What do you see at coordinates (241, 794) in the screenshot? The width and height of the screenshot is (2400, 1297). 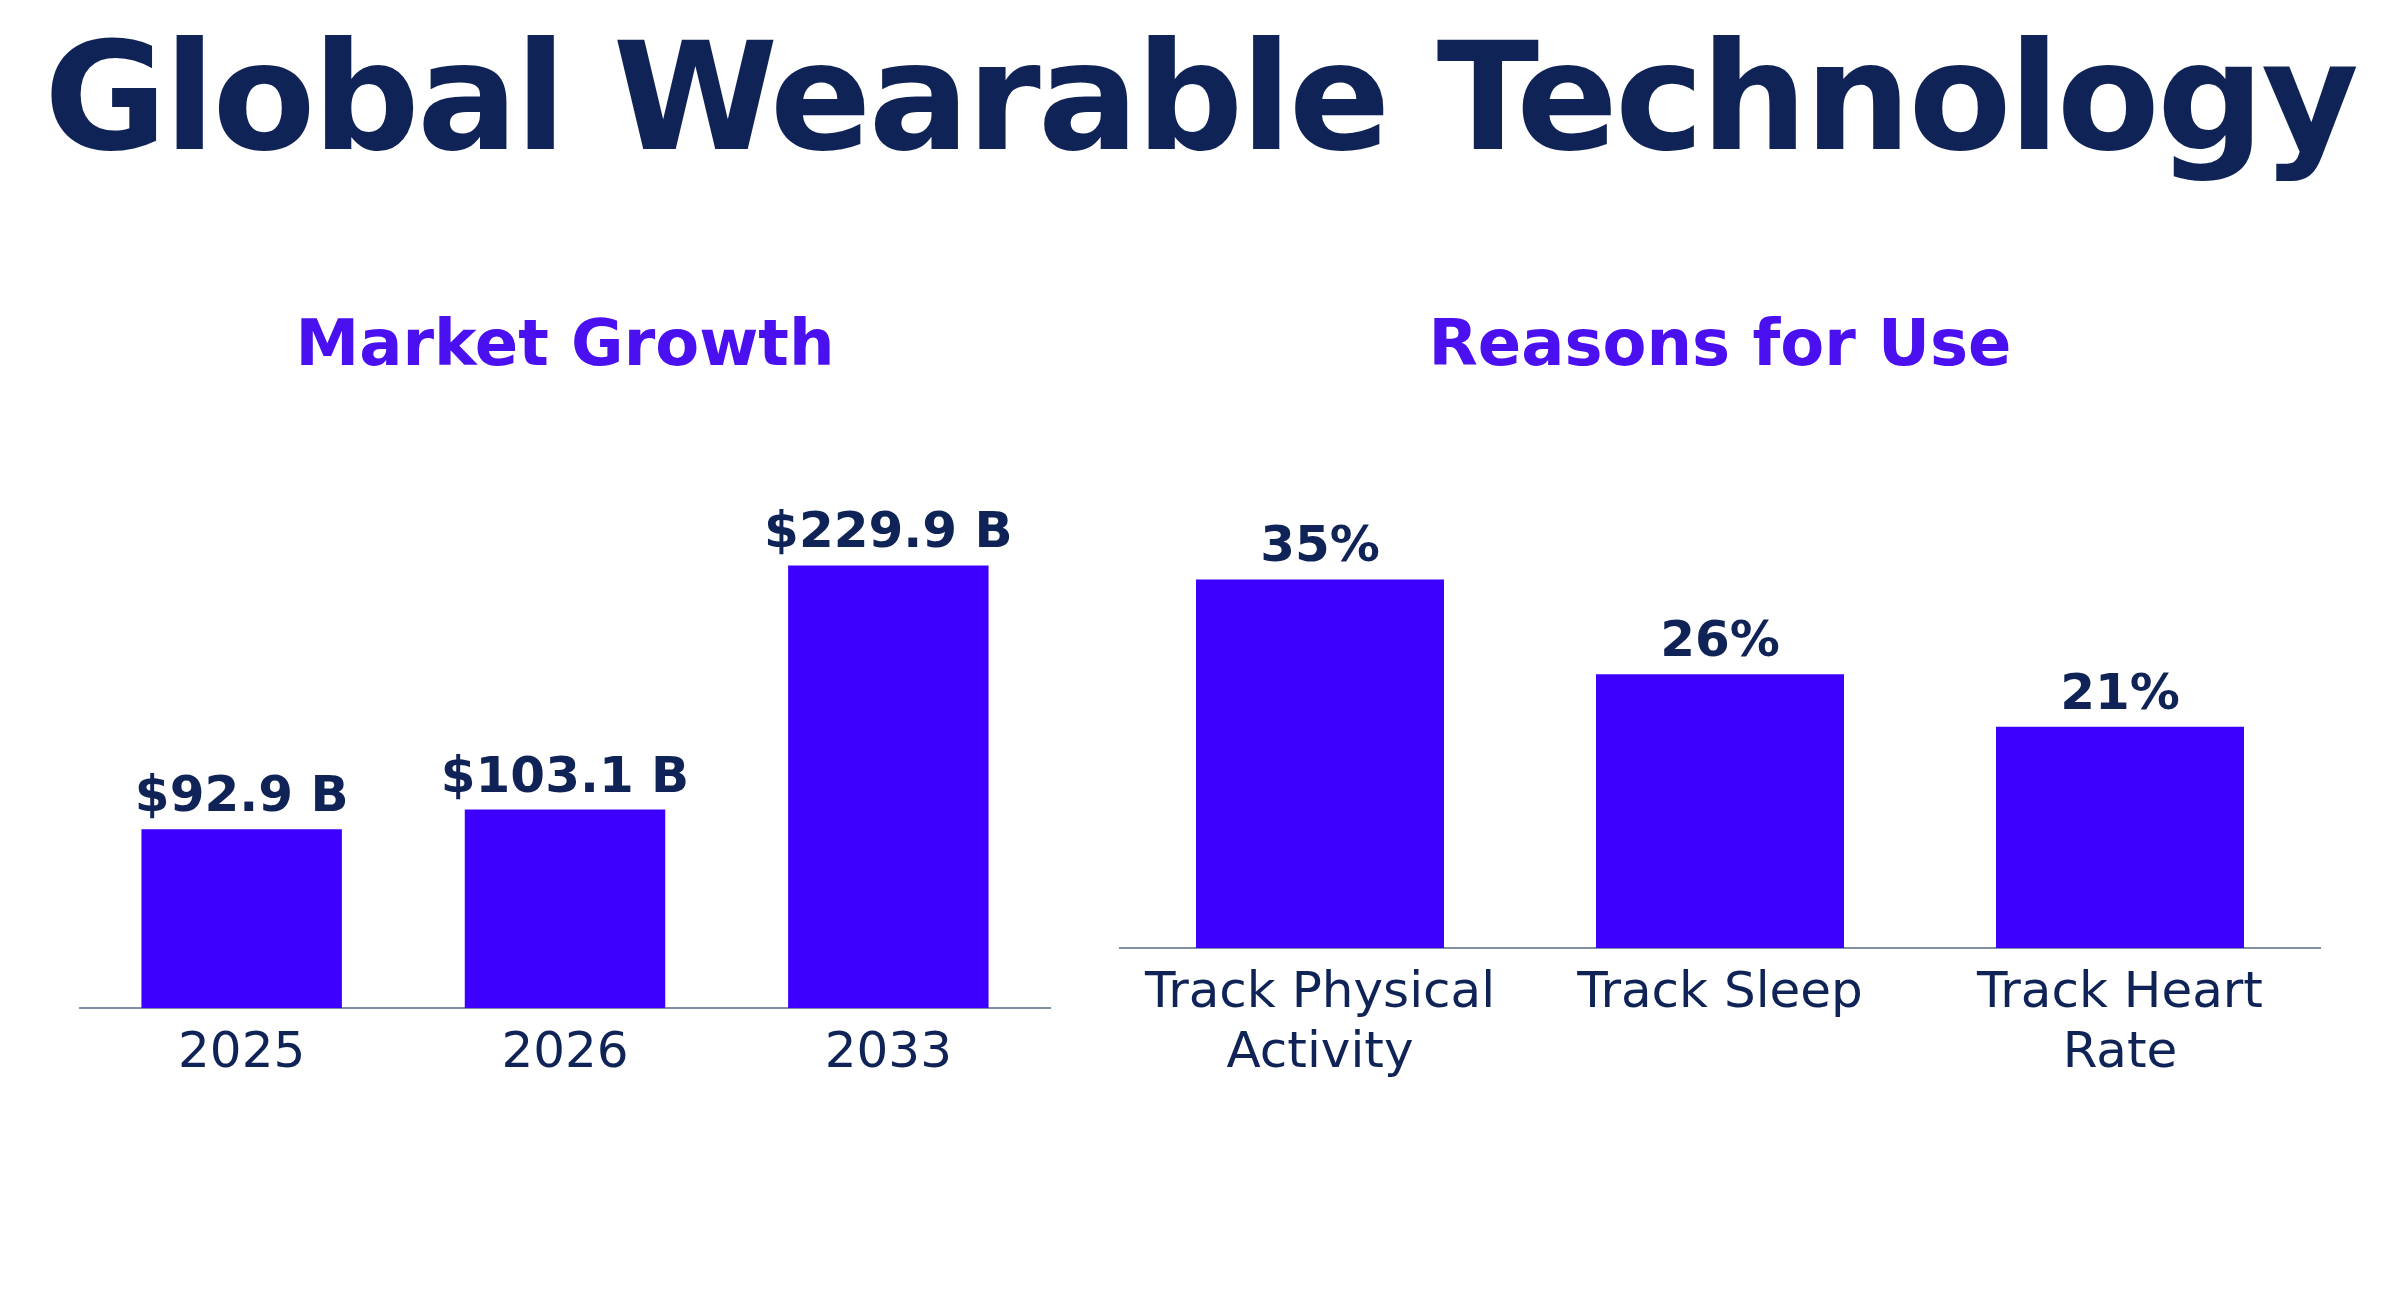 I see `data-label: $92.9 B` at bounding box center [241, 794].